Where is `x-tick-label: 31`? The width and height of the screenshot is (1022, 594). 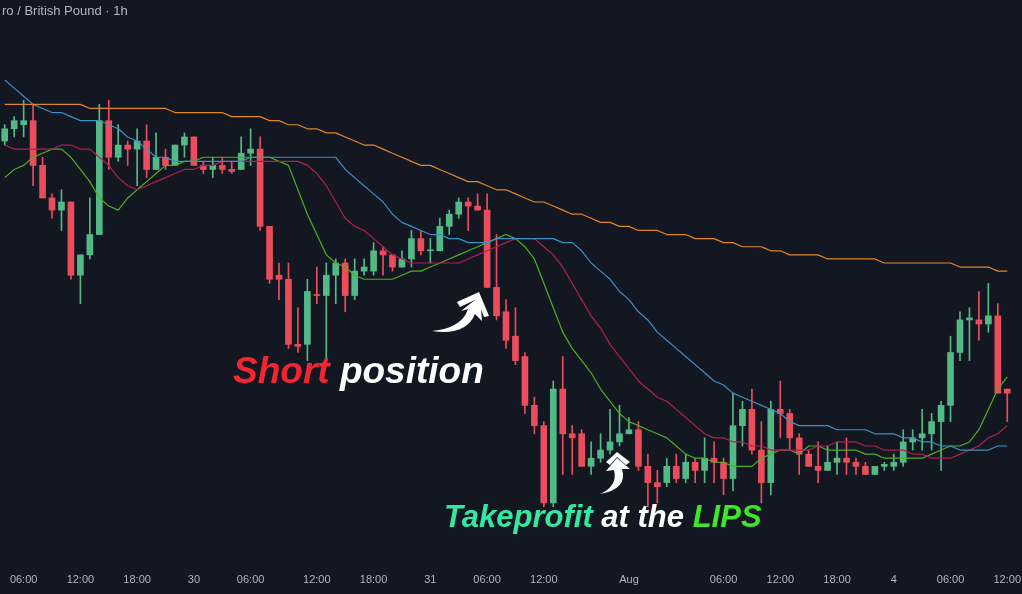
x-tick-label: 31 is located at coordinates (430, 578).